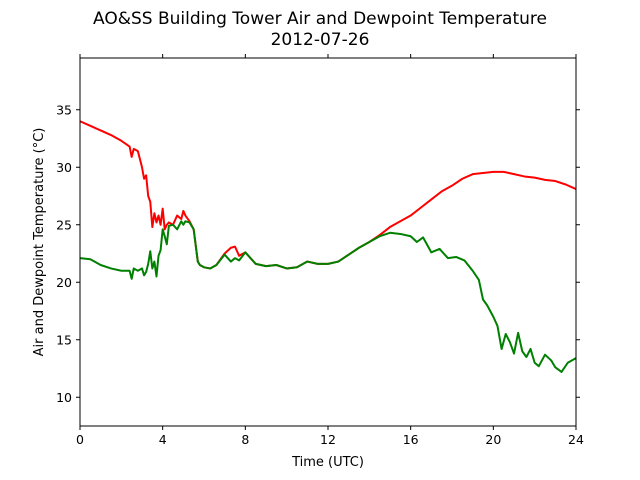 The width and height of the screenshot is (640, 480). Describe the element at coordinates (327, 462) in the screenshot. I see `x-axis-label: Time (UTC)` at that location.